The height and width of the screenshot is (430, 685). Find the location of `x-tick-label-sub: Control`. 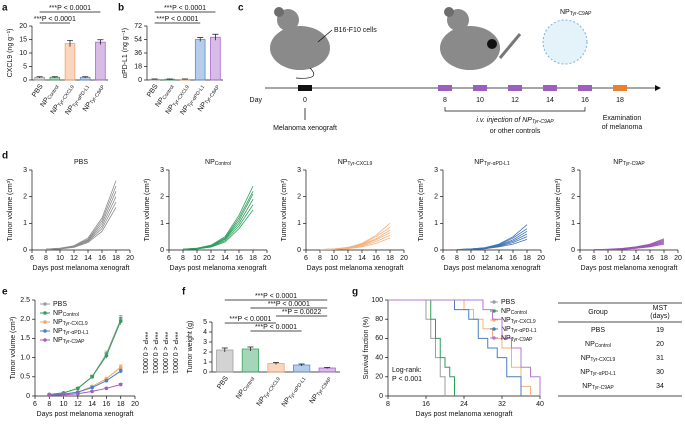

x-tick-label-sub: Control is located at coordinates (249, 384).